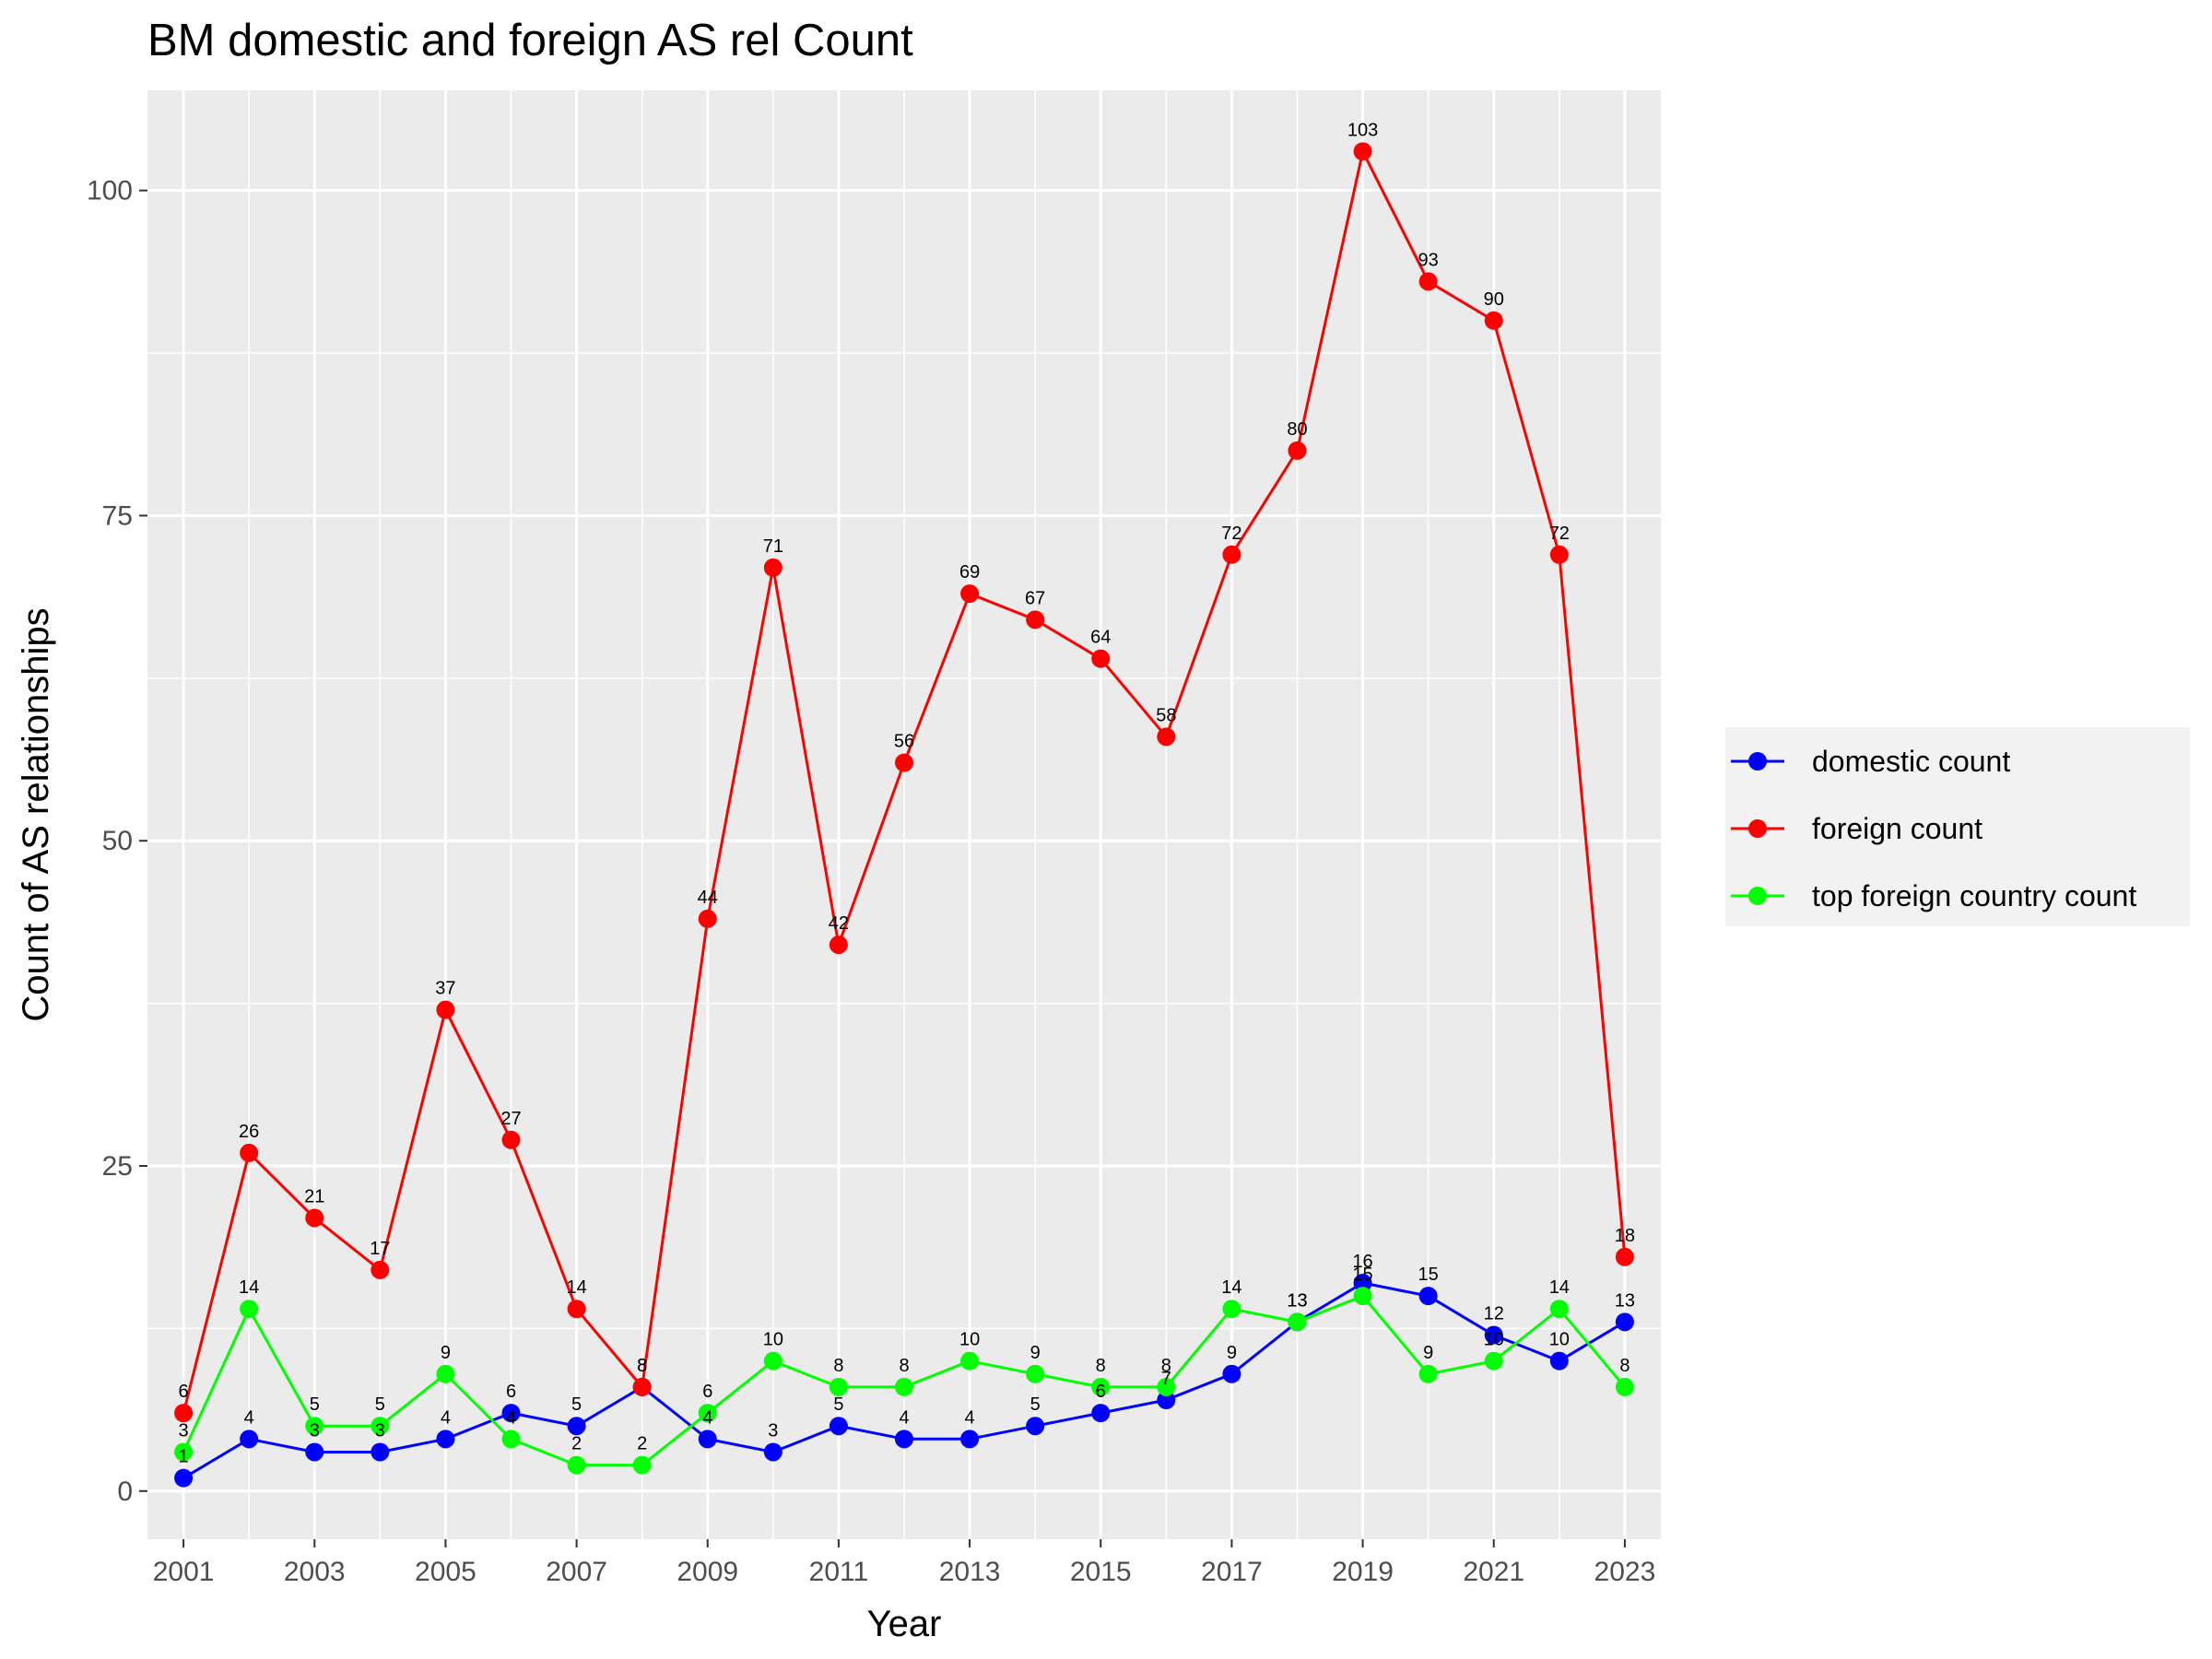 The width and height of the screenshot is (2212, 1659). Describe the element at coordinates (380, 1249) in the screenshot. I see `data-label-foreign-count: 17` at that location.